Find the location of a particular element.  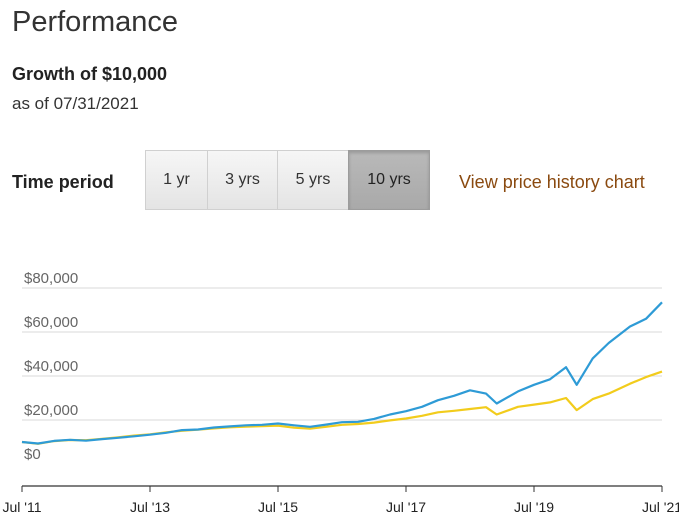

period-1yr-button: 1 yr is located at coordinates (176, 180).